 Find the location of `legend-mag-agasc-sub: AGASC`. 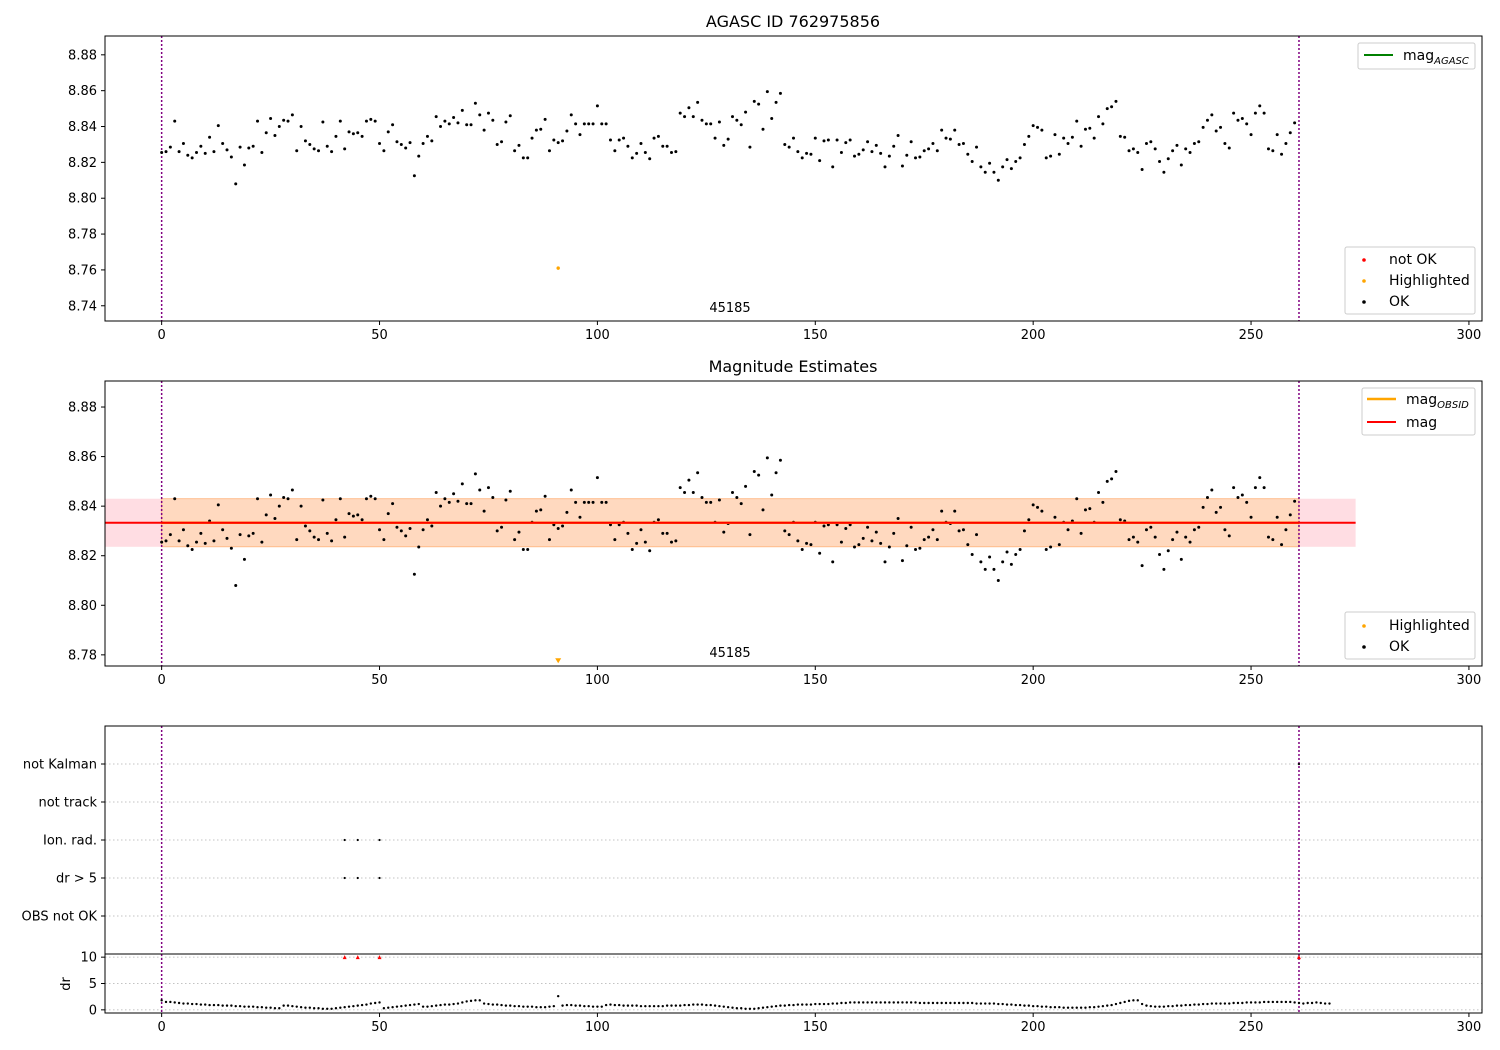

legend-mag-agasc-sub: AGASC is located at coordinates (1451, 61).